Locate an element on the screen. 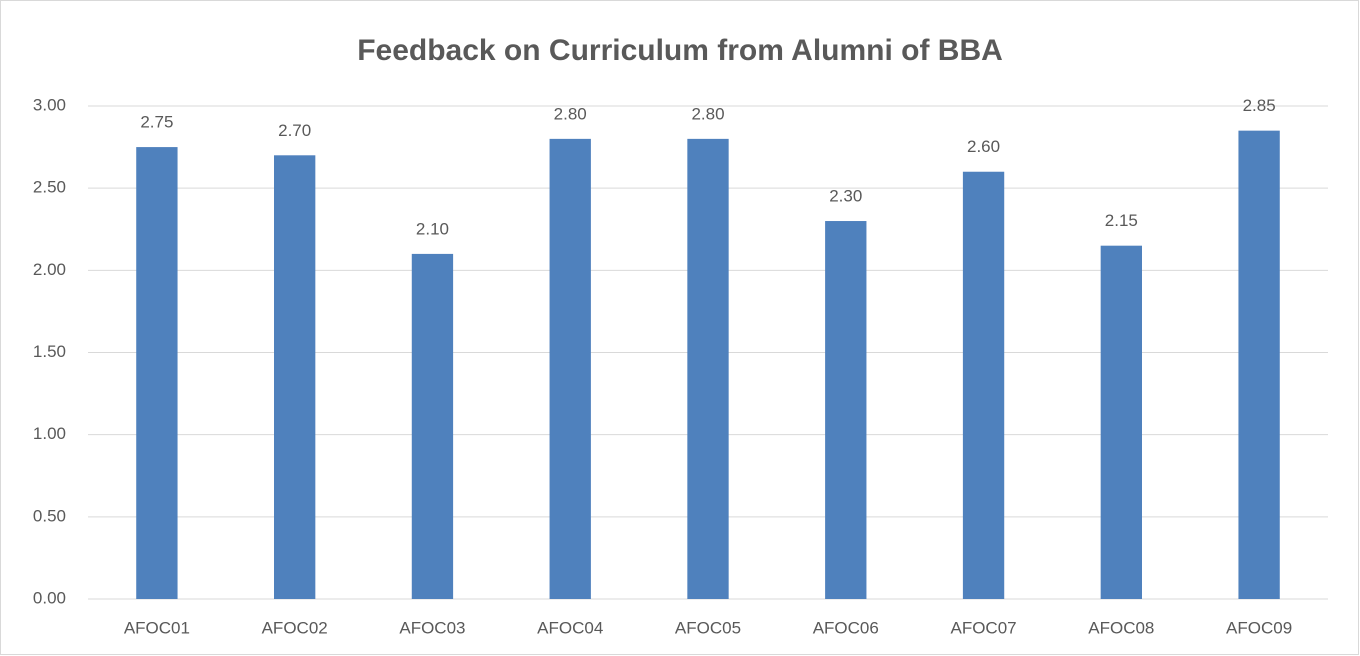 The height and width of the screenshot is (656, 1360). x-tick-label: AFOC08 is located at coordinates (1121, 627).